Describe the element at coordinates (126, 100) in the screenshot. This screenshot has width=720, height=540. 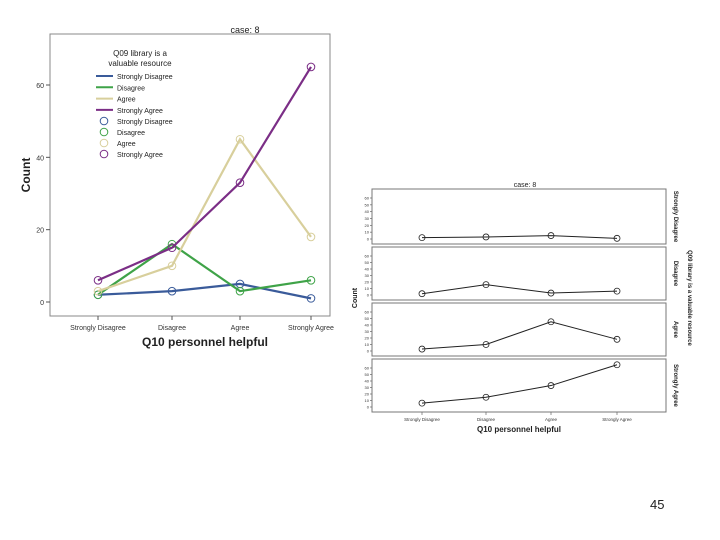
I see `legend-line-label: Agree` at that location.